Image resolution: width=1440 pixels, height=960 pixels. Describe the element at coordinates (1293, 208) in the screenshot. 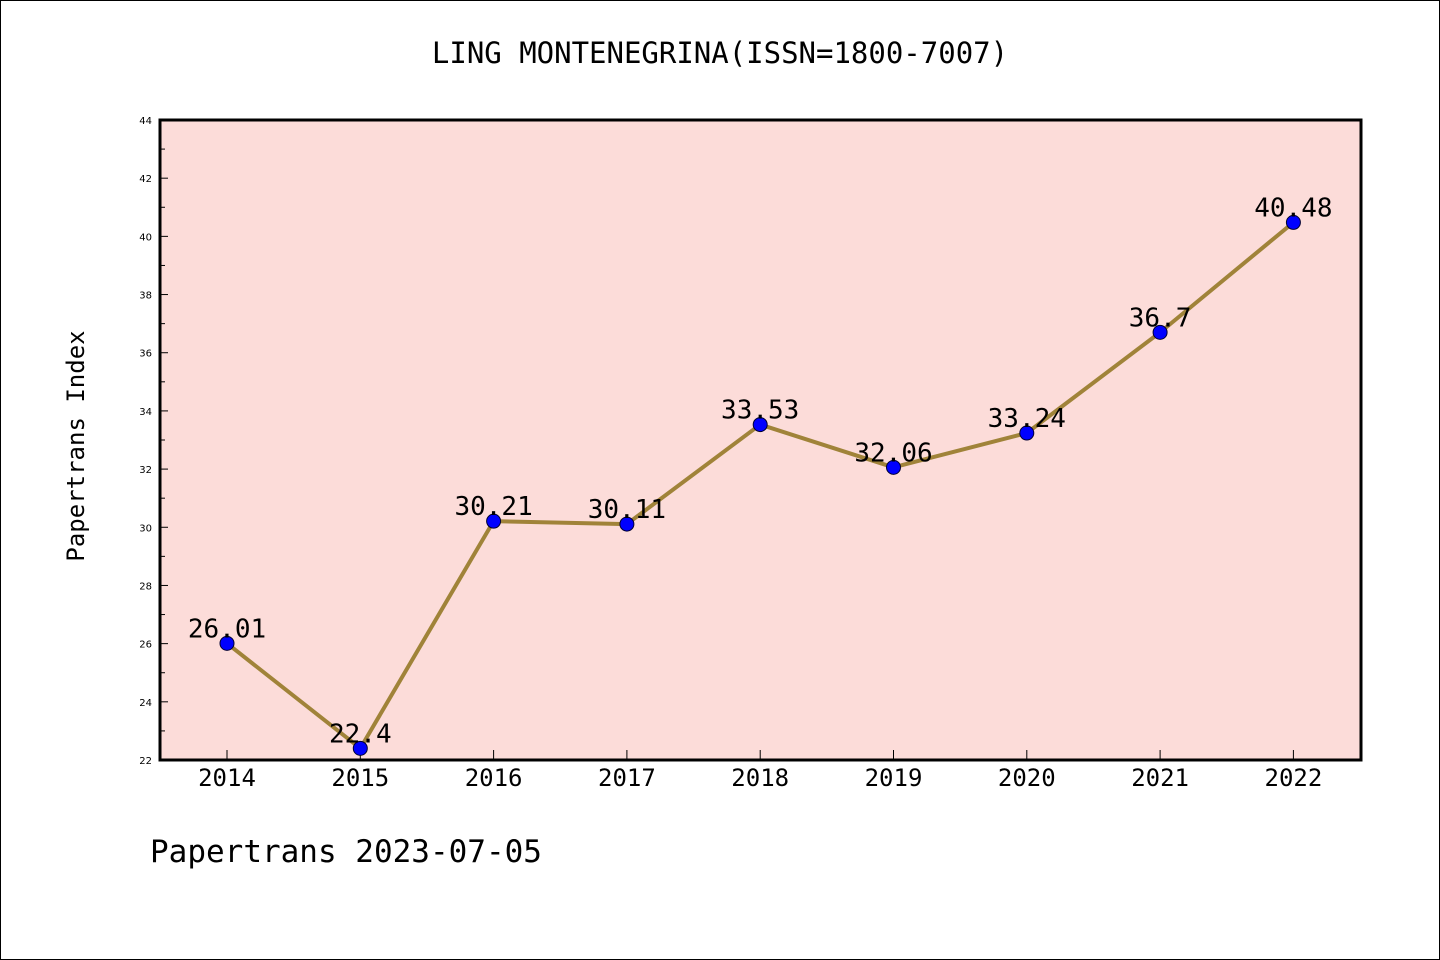

I see `data-label: 40.48` at that location.